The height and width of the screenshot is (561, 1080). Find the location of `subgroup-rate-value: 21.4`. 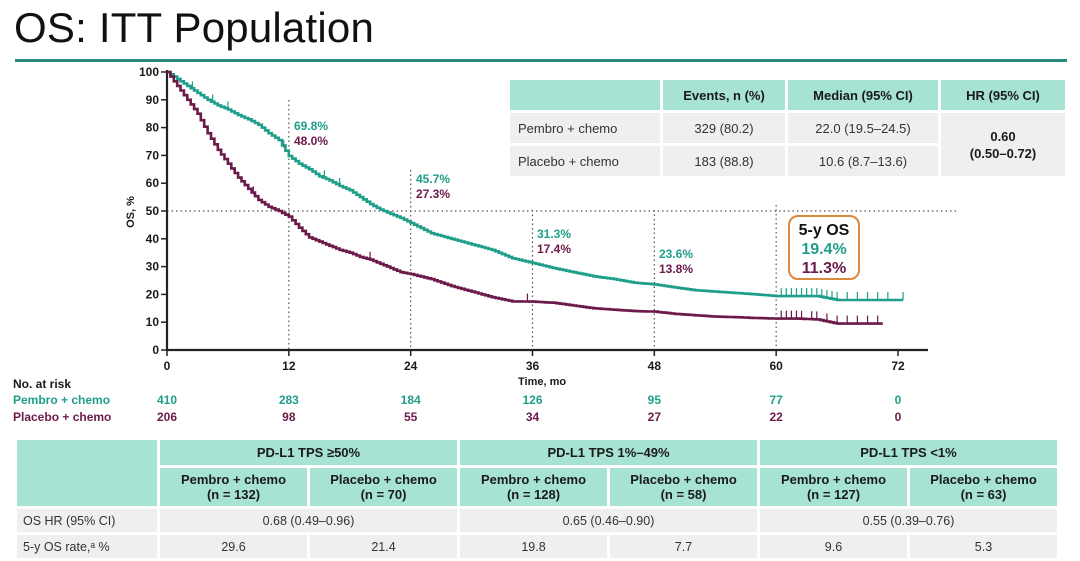

subgroup-rate-value: 21.4 is located at coordinates (383, 546).